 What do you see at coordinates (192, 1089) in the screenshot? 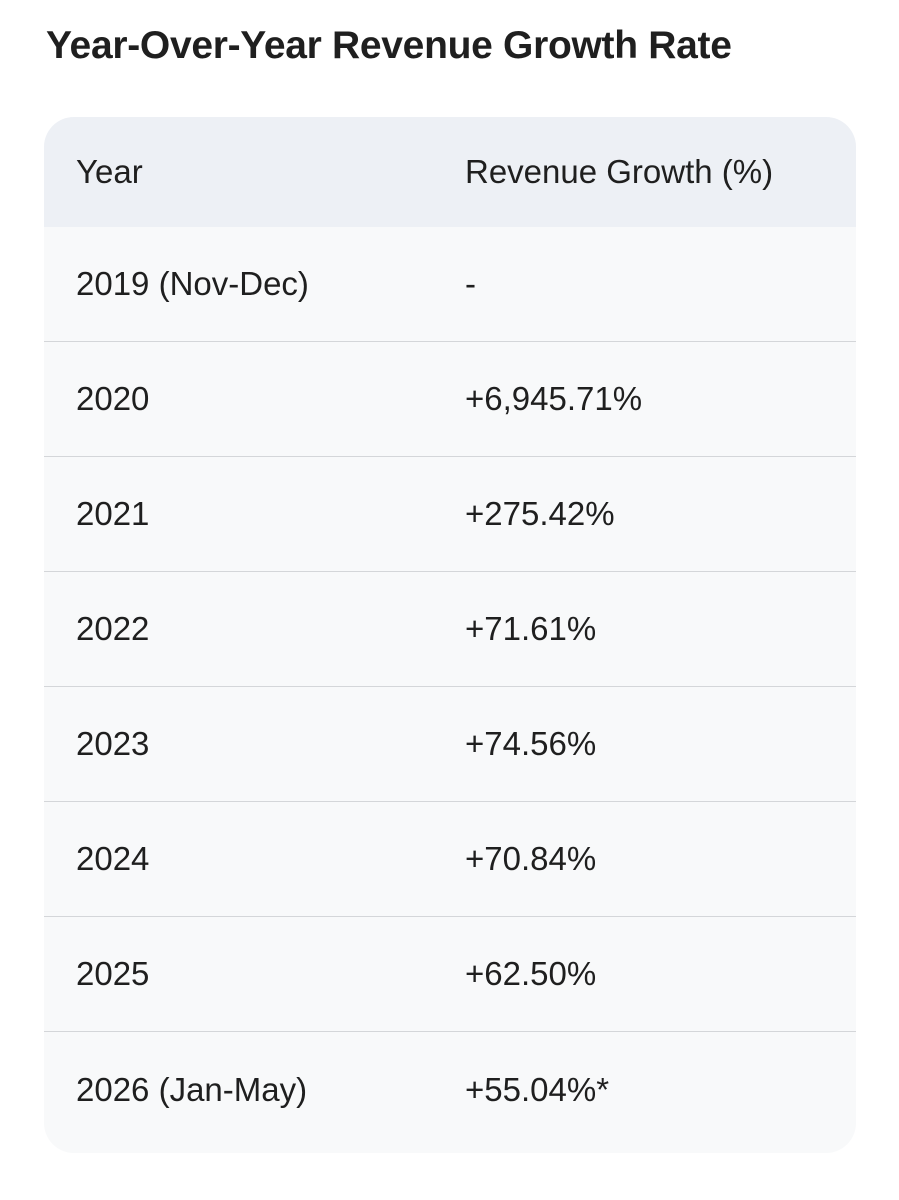
I see `year-cell: 2026 (Jan-May)` at bounding box center [192, 1089].